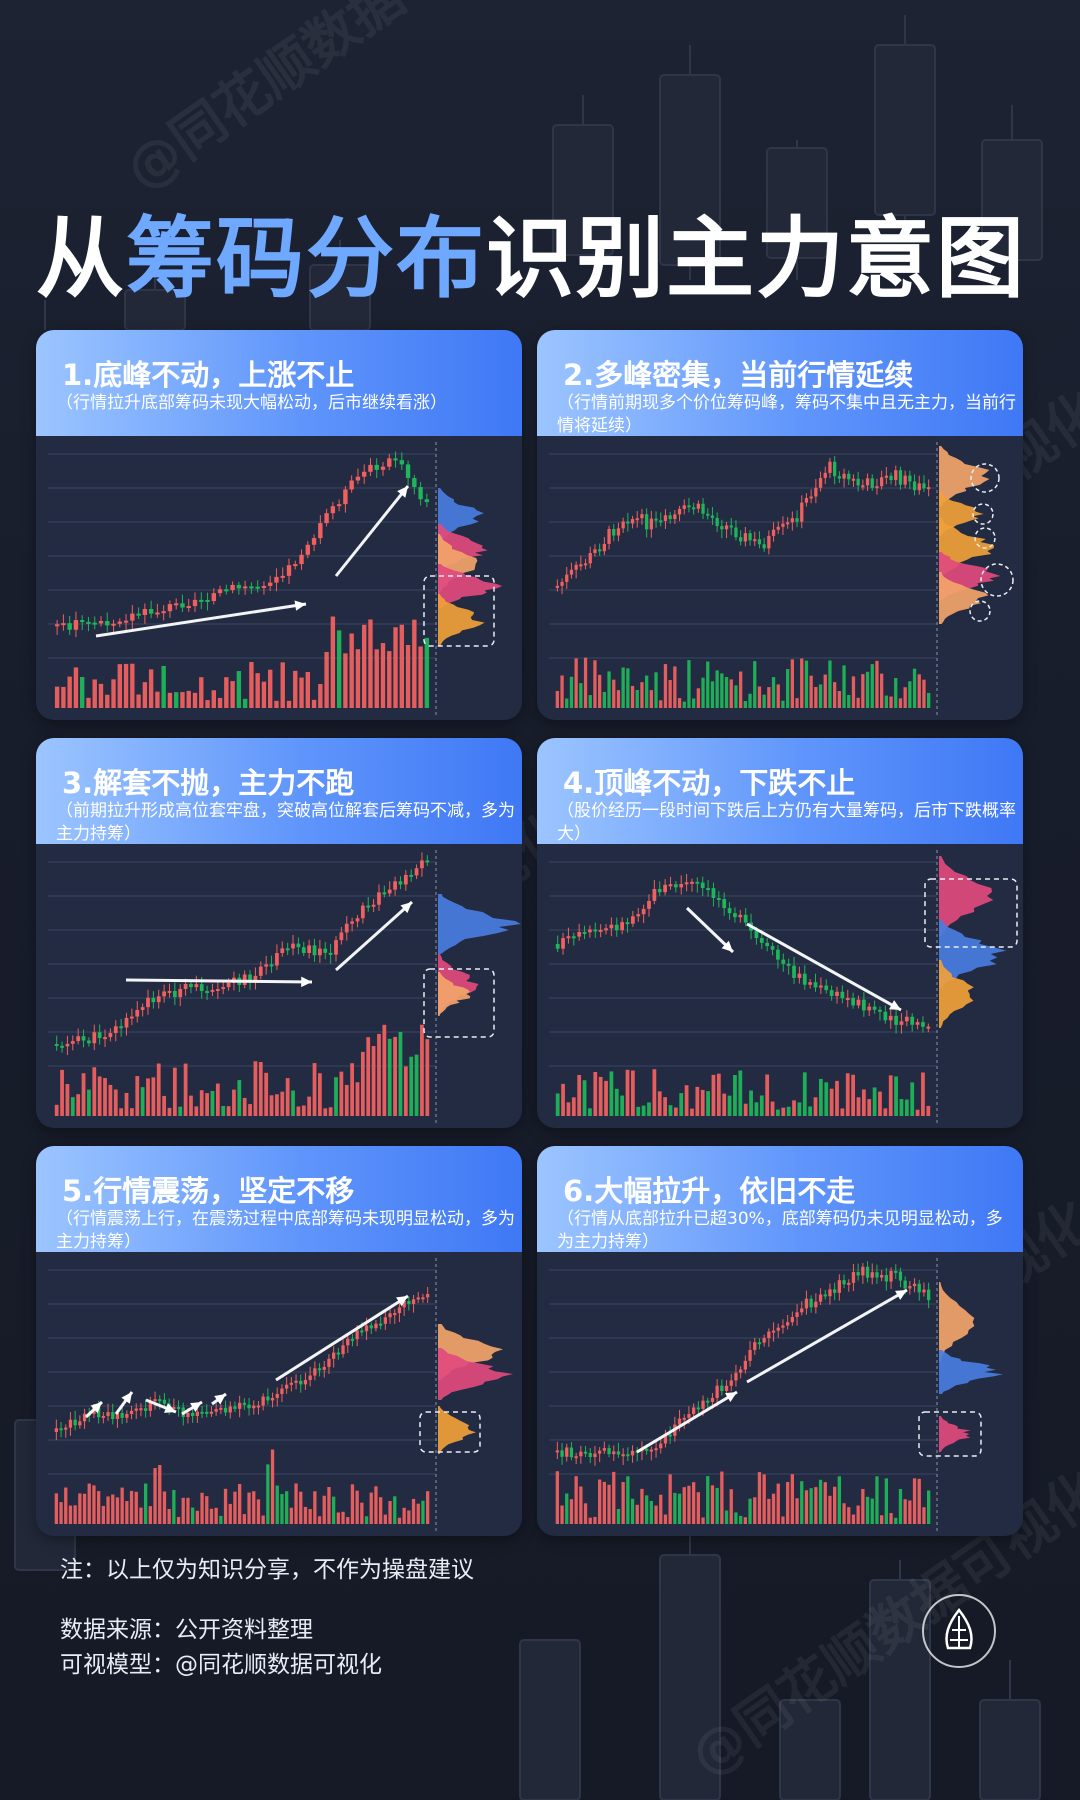 Image resolution: width=1080 pixels, height=1800 pixels. What do you see at coordinates (738, 375) in the screenshot?
I see `card-title: 2.多峰密集，当前行情延续` at bounding box center [738, 375].